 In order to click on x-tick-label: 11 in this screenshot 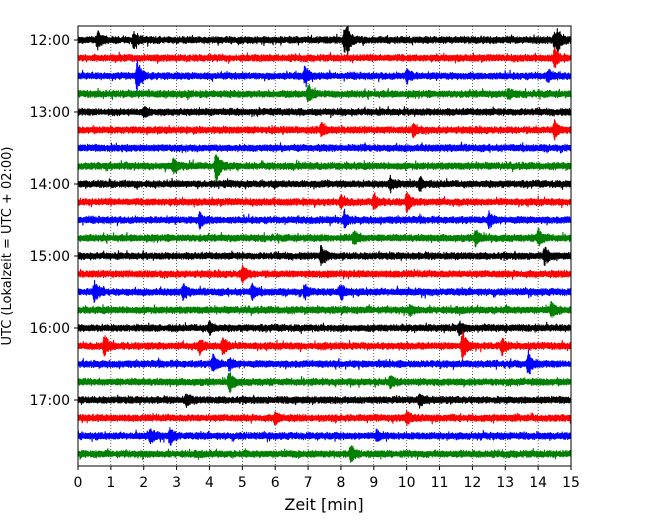, I will do `click(440, 483)`.